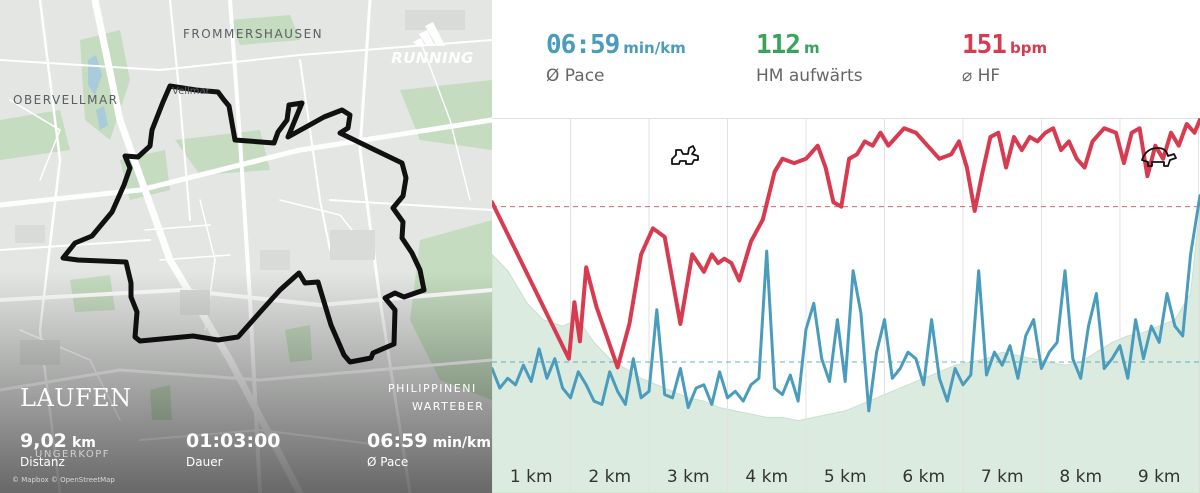 This screenshot has height=493, width=1200. I want to click on x-axis-ticks: 1 km 2 km 3 km 4 km 5 km 6 km 7 km 8 km 9 km, so click(845, 477).